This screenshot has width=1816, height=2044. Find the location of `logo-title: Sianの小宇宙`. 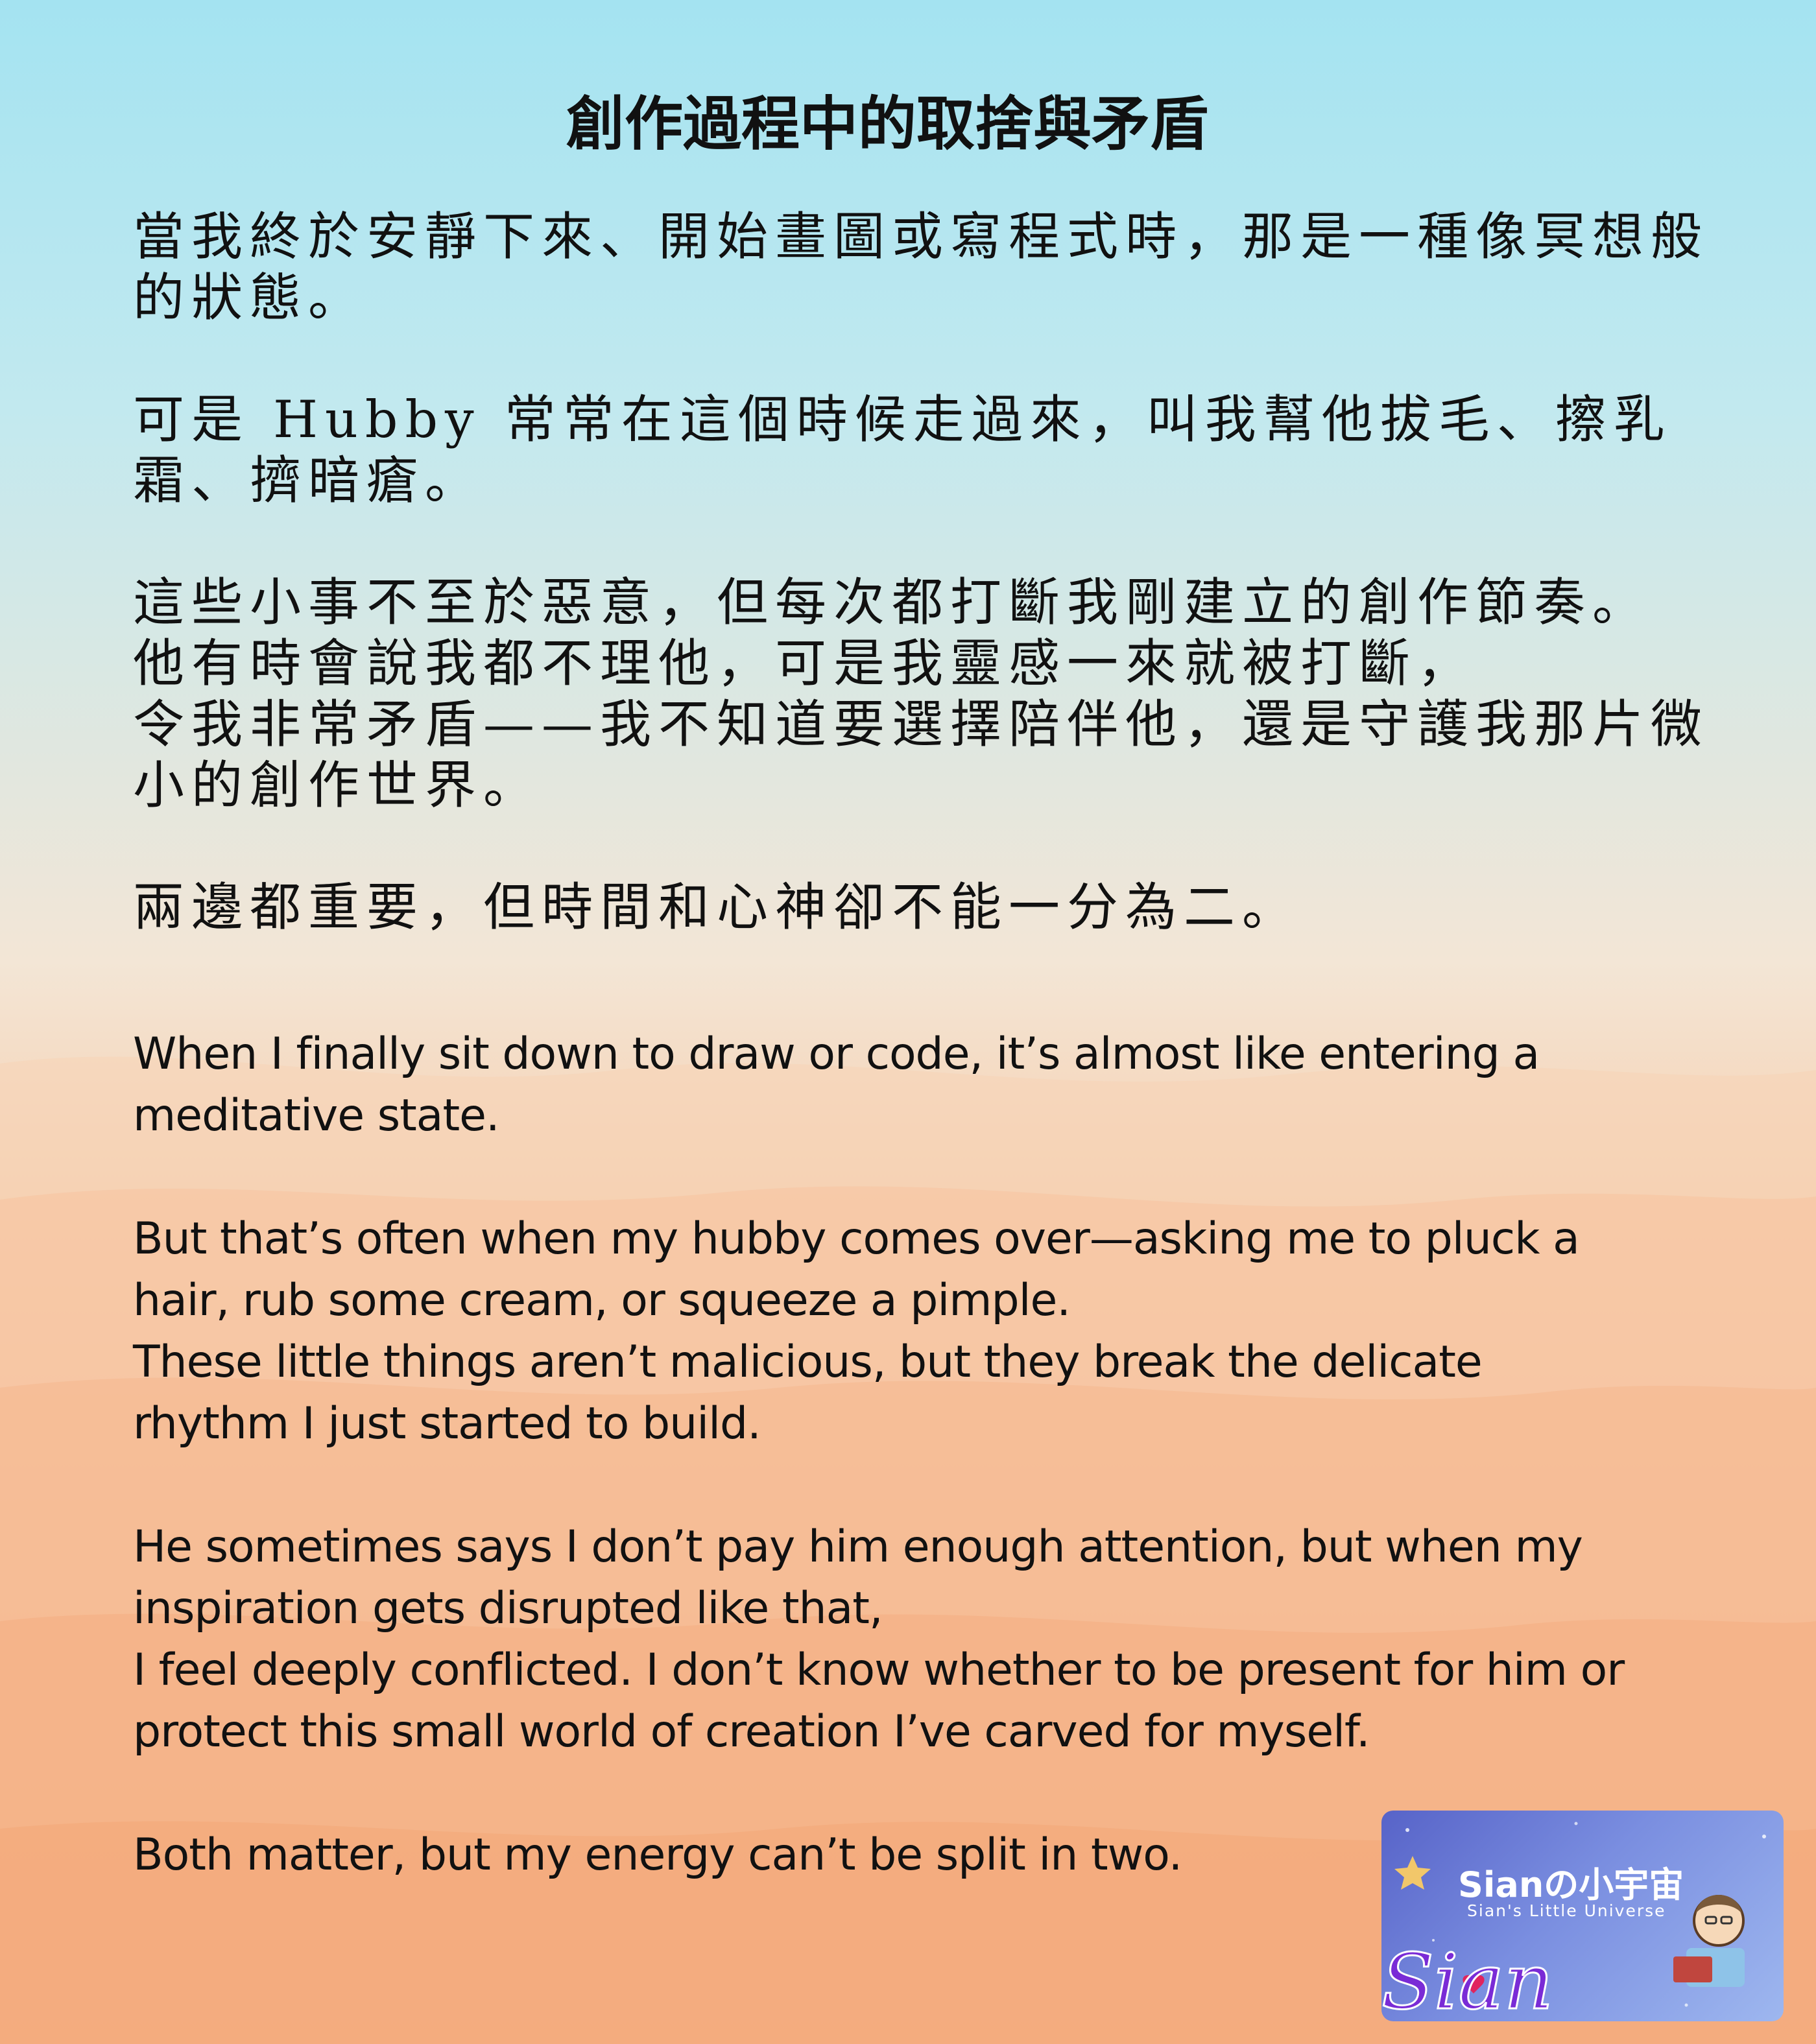

logo-title: Sianの小宇宙 is located at coordinates (1571, 1884).